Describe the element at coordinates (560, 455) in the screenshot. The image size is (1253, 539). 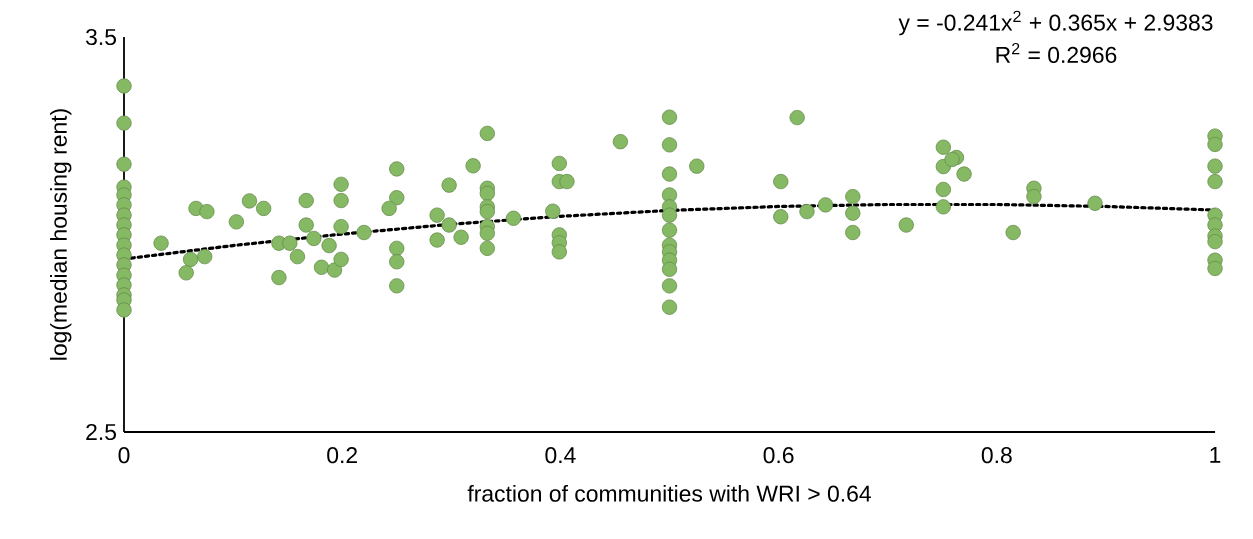
I see `x-tick-label: 0.4` at that location.